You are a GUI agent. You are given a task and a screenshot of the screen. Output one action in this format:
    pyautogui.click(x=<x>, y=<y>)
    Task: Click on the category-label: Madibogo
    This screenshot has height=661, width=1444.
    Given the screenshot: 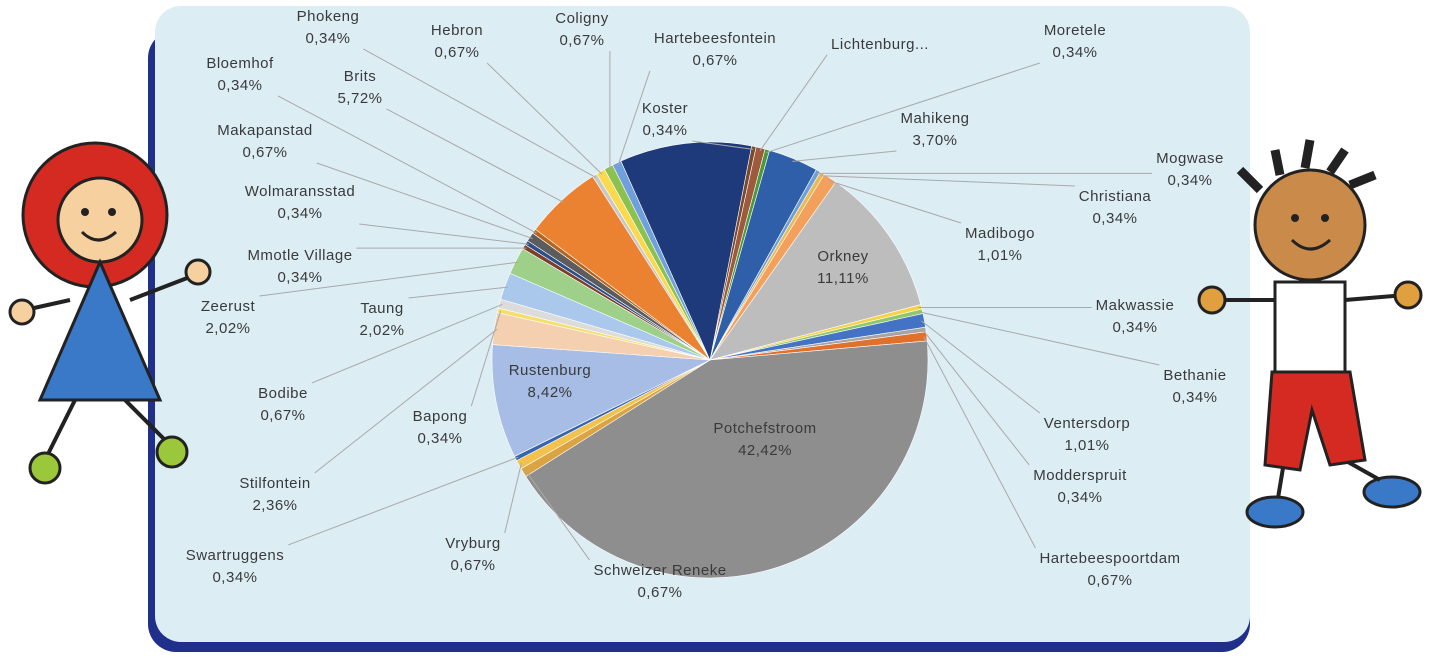 What is the action you would take?
    pyautogui.click(x=1000, y=233)
    